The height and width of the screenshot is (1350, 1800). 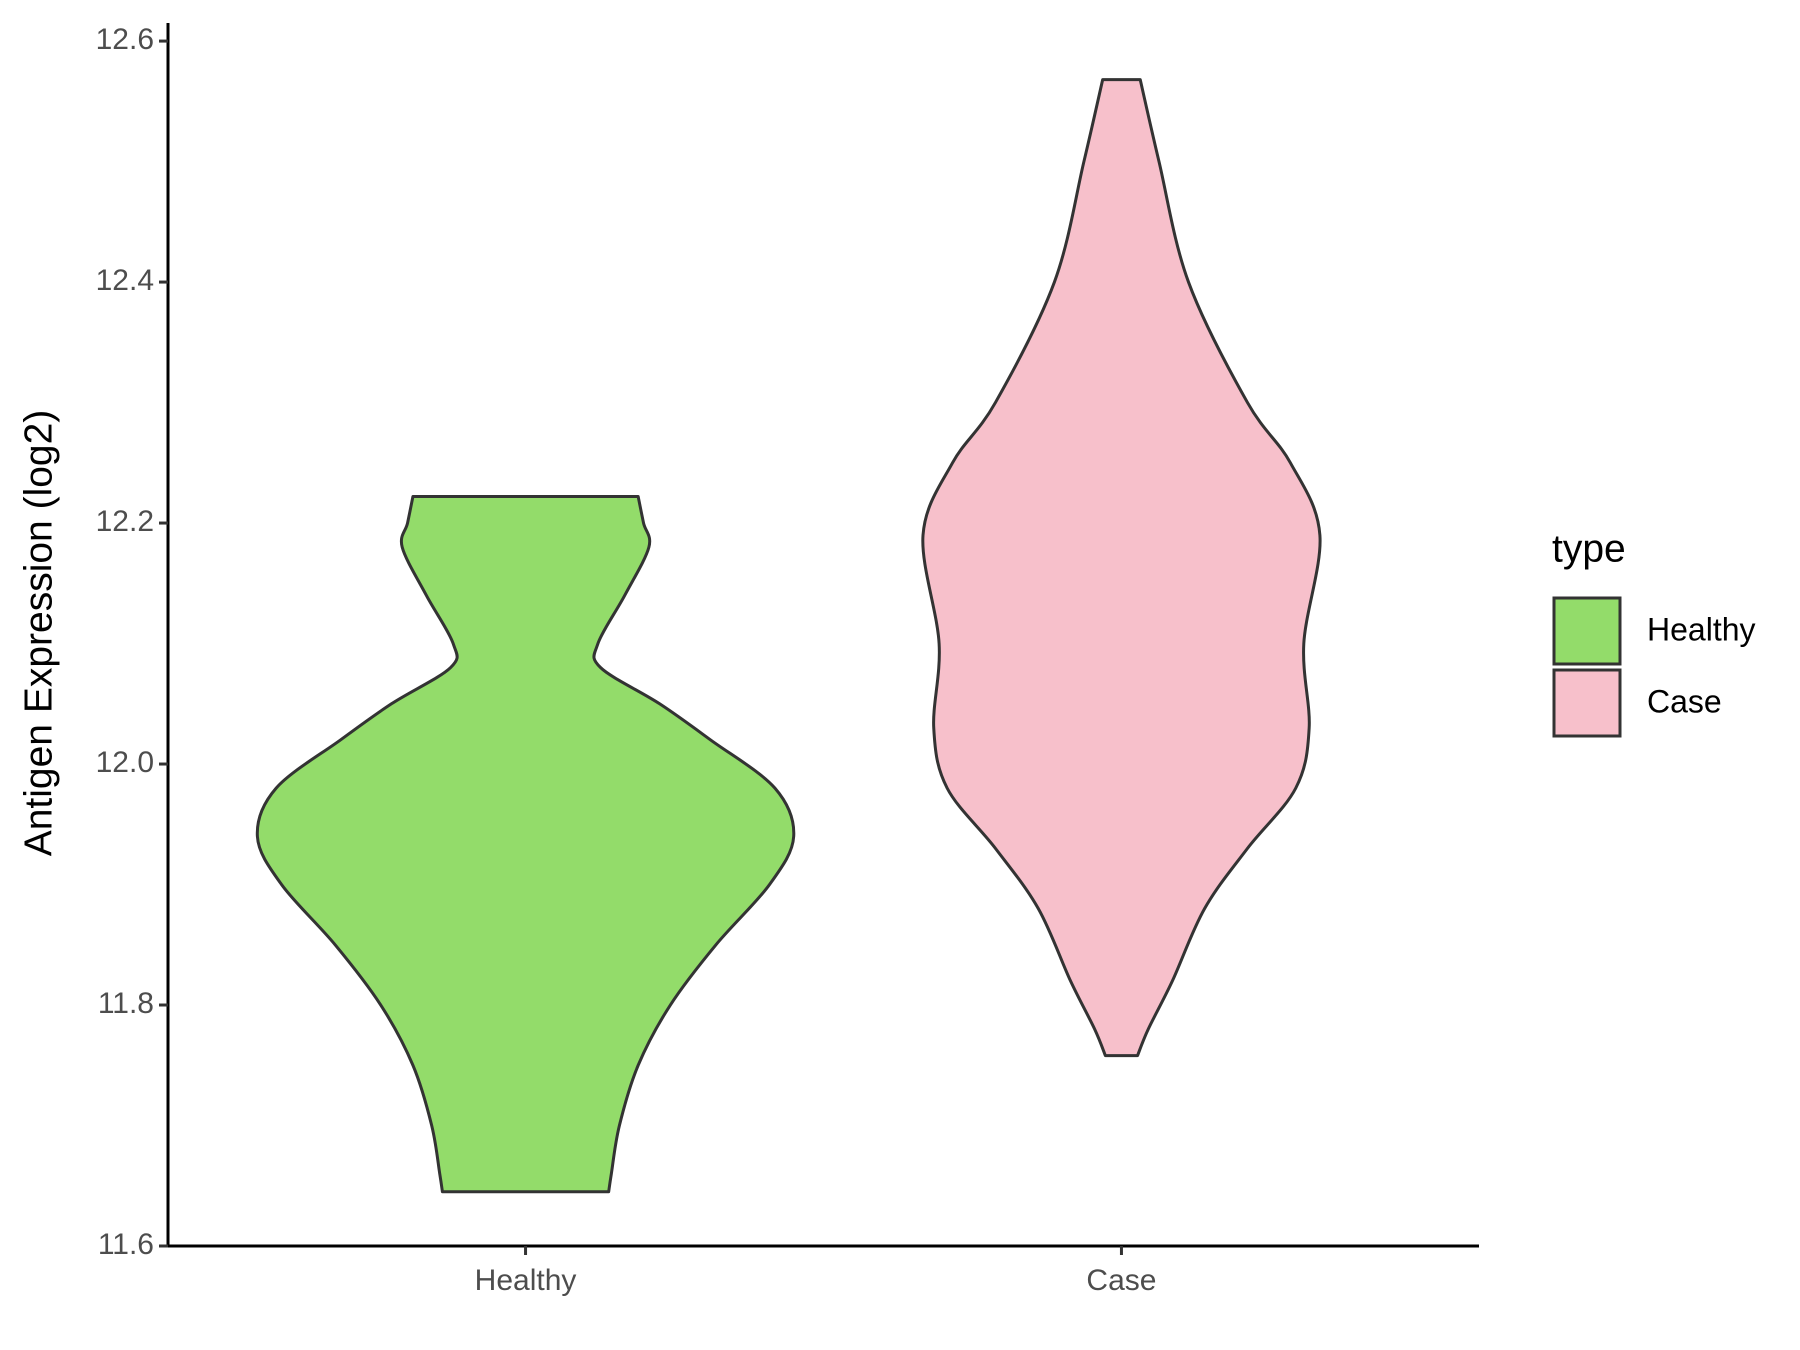 I want to click on y-tick-label: 12.2, so click(x=125, y=521).